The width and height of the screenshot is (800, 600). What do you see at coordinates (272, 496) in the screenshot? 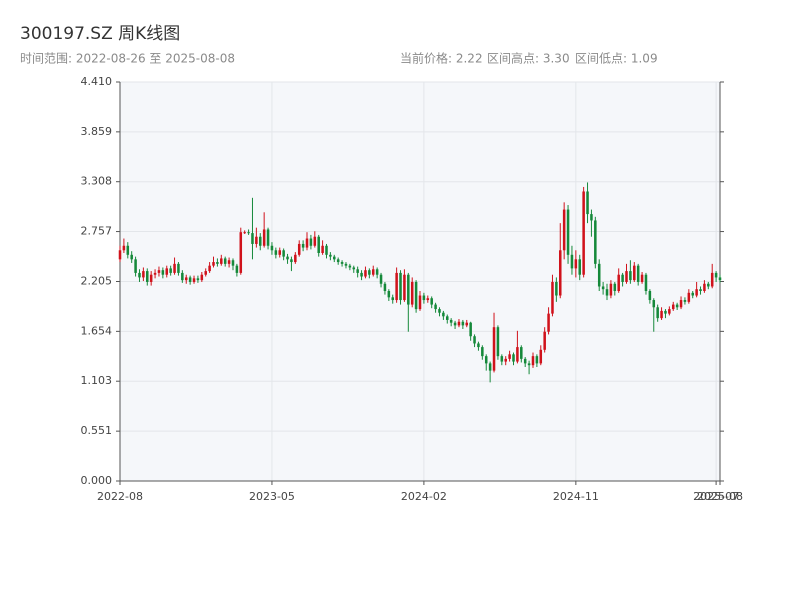
I see `x-tick-label: 2023-05` at bounding box center [272, 496].